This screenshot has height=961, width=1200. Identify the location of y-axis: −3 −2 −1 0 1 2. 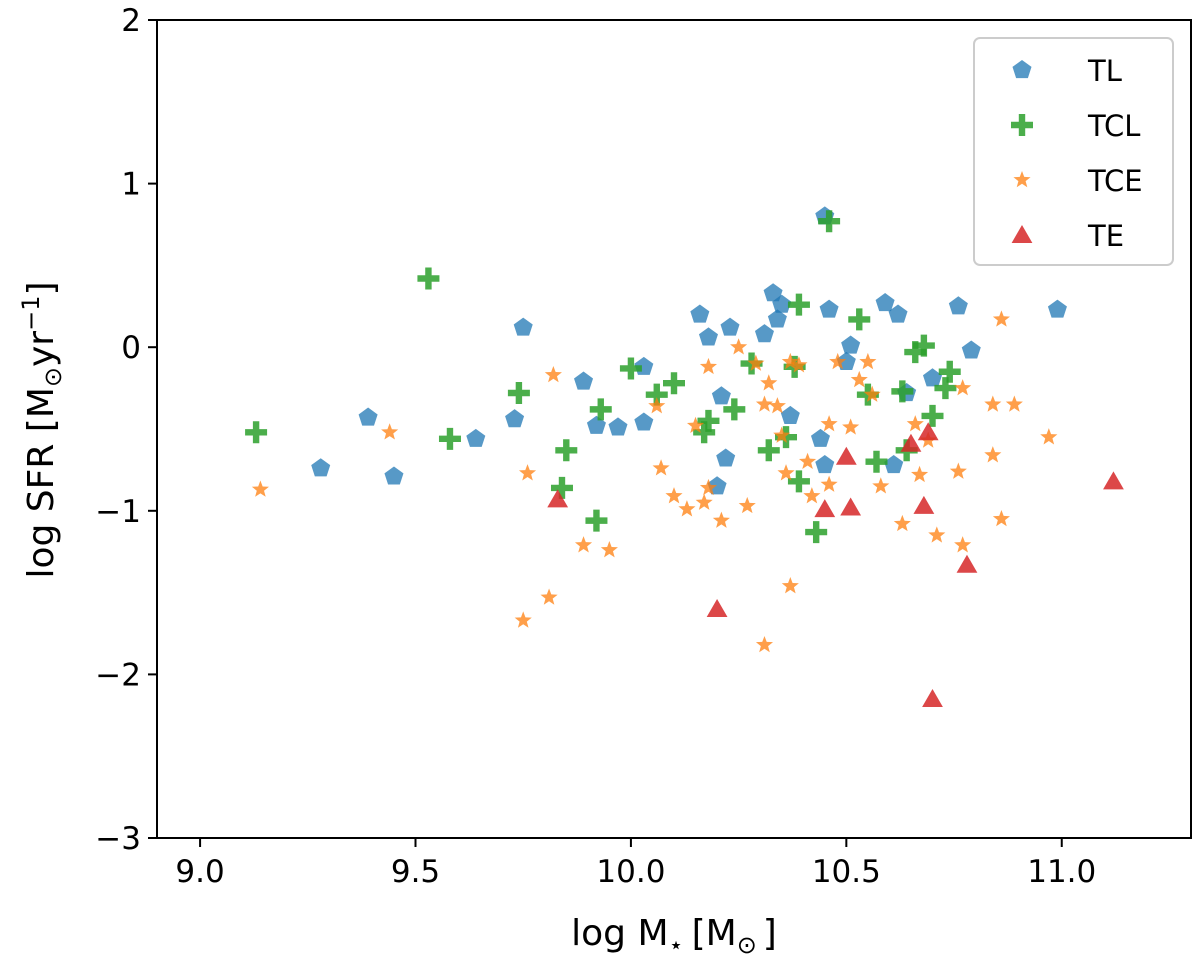
(126, 430).